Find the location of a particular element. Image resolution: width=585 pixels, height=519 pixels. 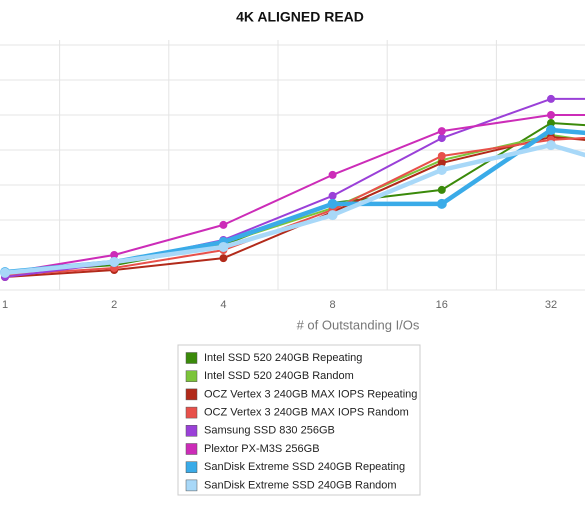

legend-label: SanDisk Extreme SSD 240GB Repeating is located at coordinates (304, 467).